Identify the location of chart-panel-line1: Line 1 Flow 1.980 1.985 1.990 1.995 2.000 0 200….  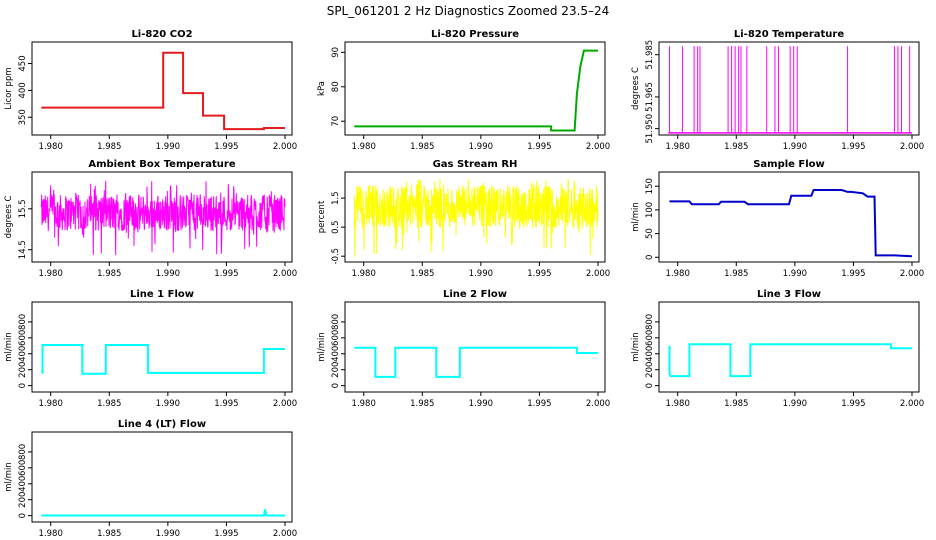
(150, 349).